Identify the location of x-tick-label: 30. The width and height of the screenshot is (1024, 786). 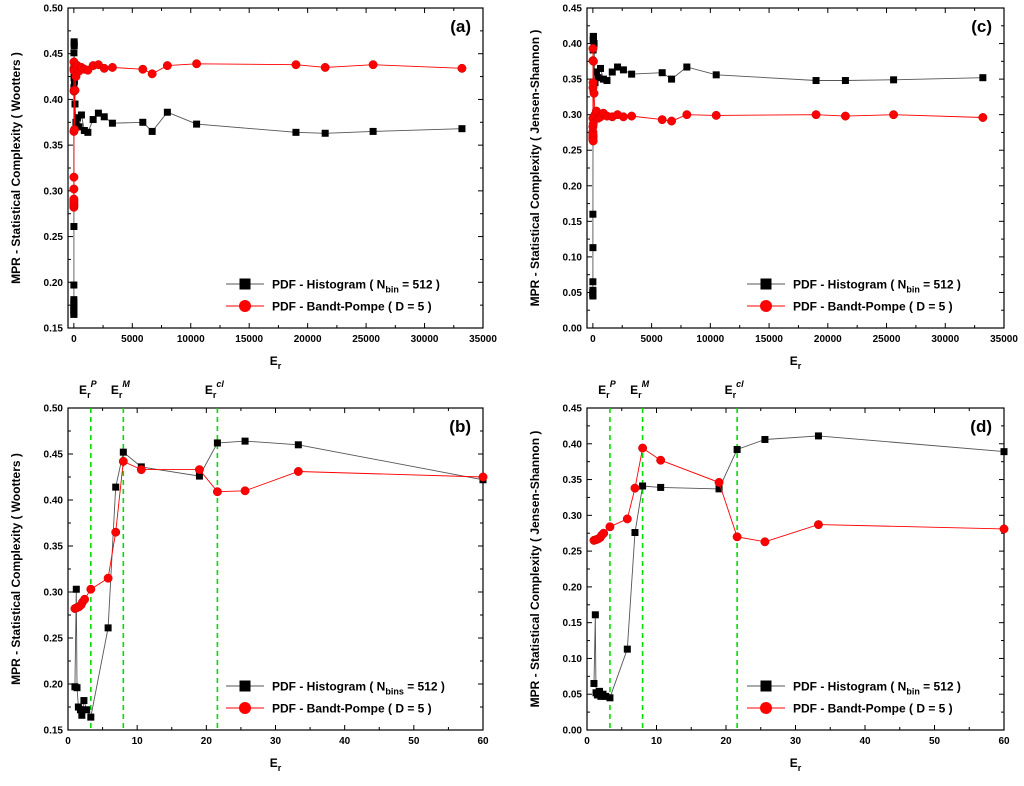
(796, 741).